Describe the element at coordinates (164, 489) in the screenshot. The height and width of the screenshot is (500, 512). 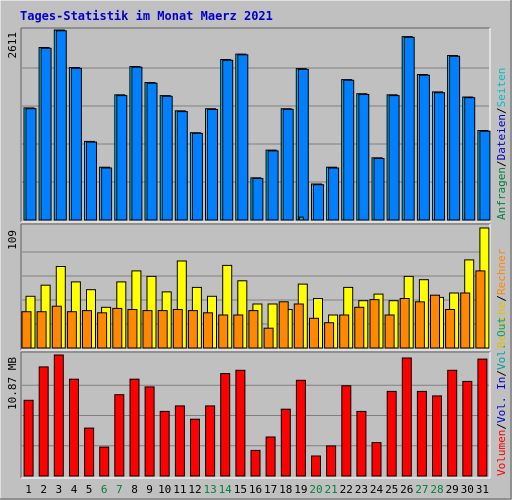
I see `x-label-day-10: 10` at that location.